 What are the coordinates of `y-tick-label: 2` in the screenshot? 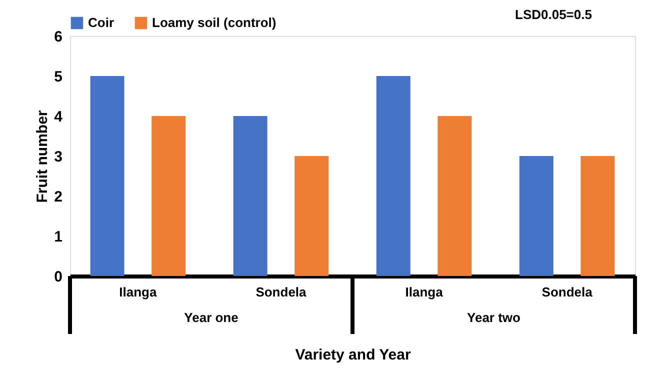 It's located at (58, 197).